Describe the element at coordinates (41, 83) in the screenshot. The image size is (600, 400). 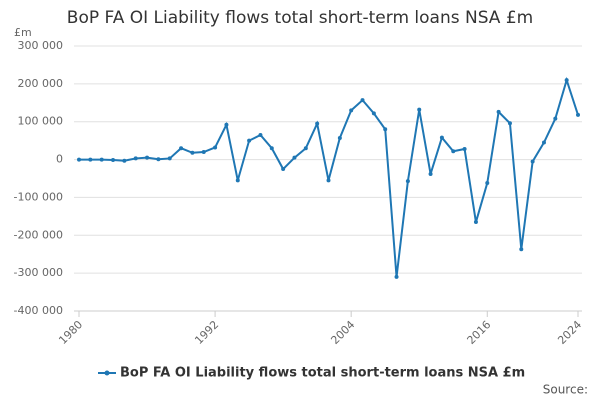
I see `y-tick-label: 200 000` at that location.